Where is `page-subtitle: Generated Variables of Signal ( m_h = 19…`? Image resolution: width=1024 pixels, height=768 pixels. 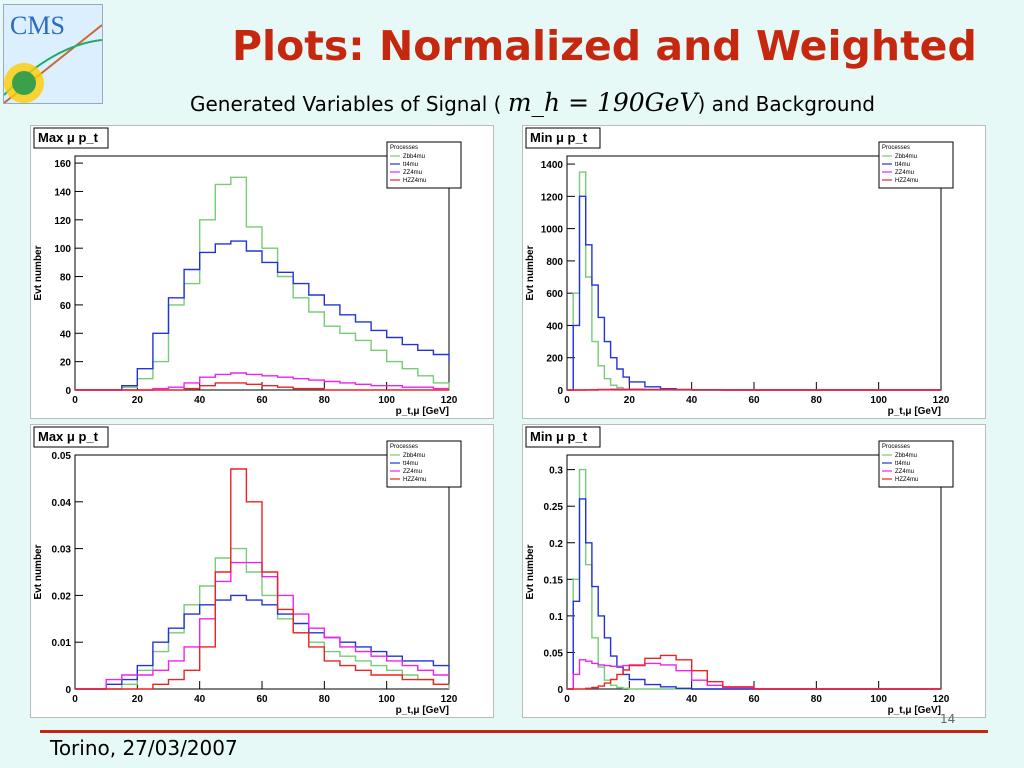 page-subtitle: Generated Variables of Signal ( m_h = 19… is located at coordinates (532, 102).